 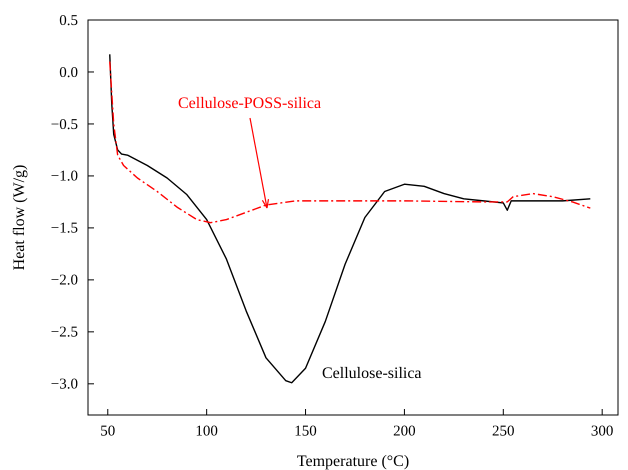 What do you see at coordinates (503, 432) in the screenshot?
I see `x-tick-label: 250` at bounding box center [503, 432].